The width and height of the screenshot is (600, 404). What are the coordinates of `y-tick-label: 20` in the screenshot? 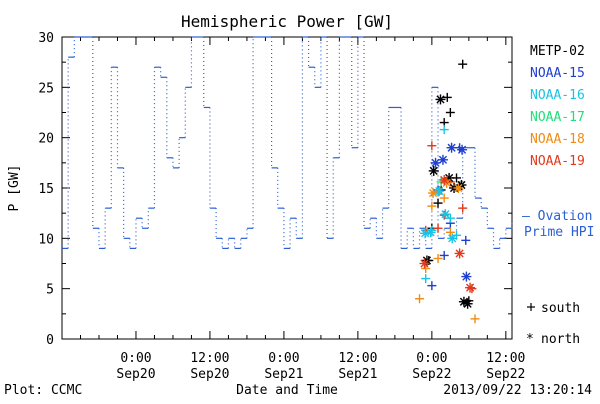 It's located at (46, 139).